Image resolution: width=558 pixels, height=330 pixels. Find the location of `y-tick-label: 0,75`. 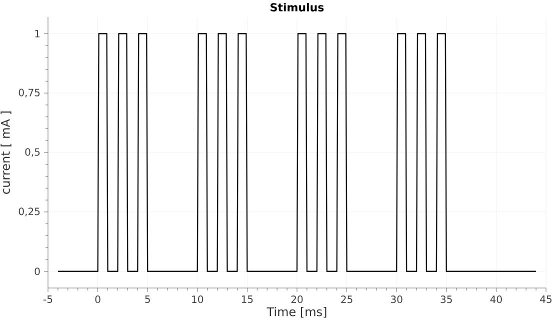

y-tick-label: 0,75 is located at coordinates (29, 93).